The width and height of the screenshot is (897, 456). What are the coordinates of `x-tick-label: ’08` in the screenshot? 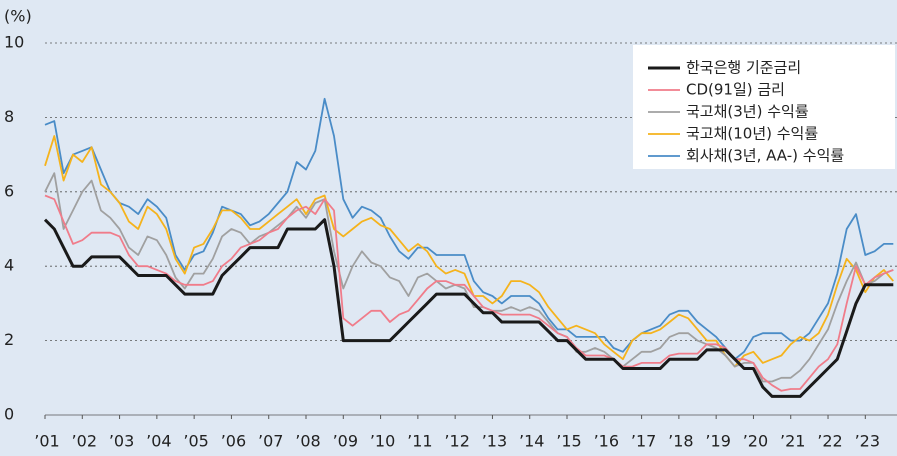 It's located at (307, 441).